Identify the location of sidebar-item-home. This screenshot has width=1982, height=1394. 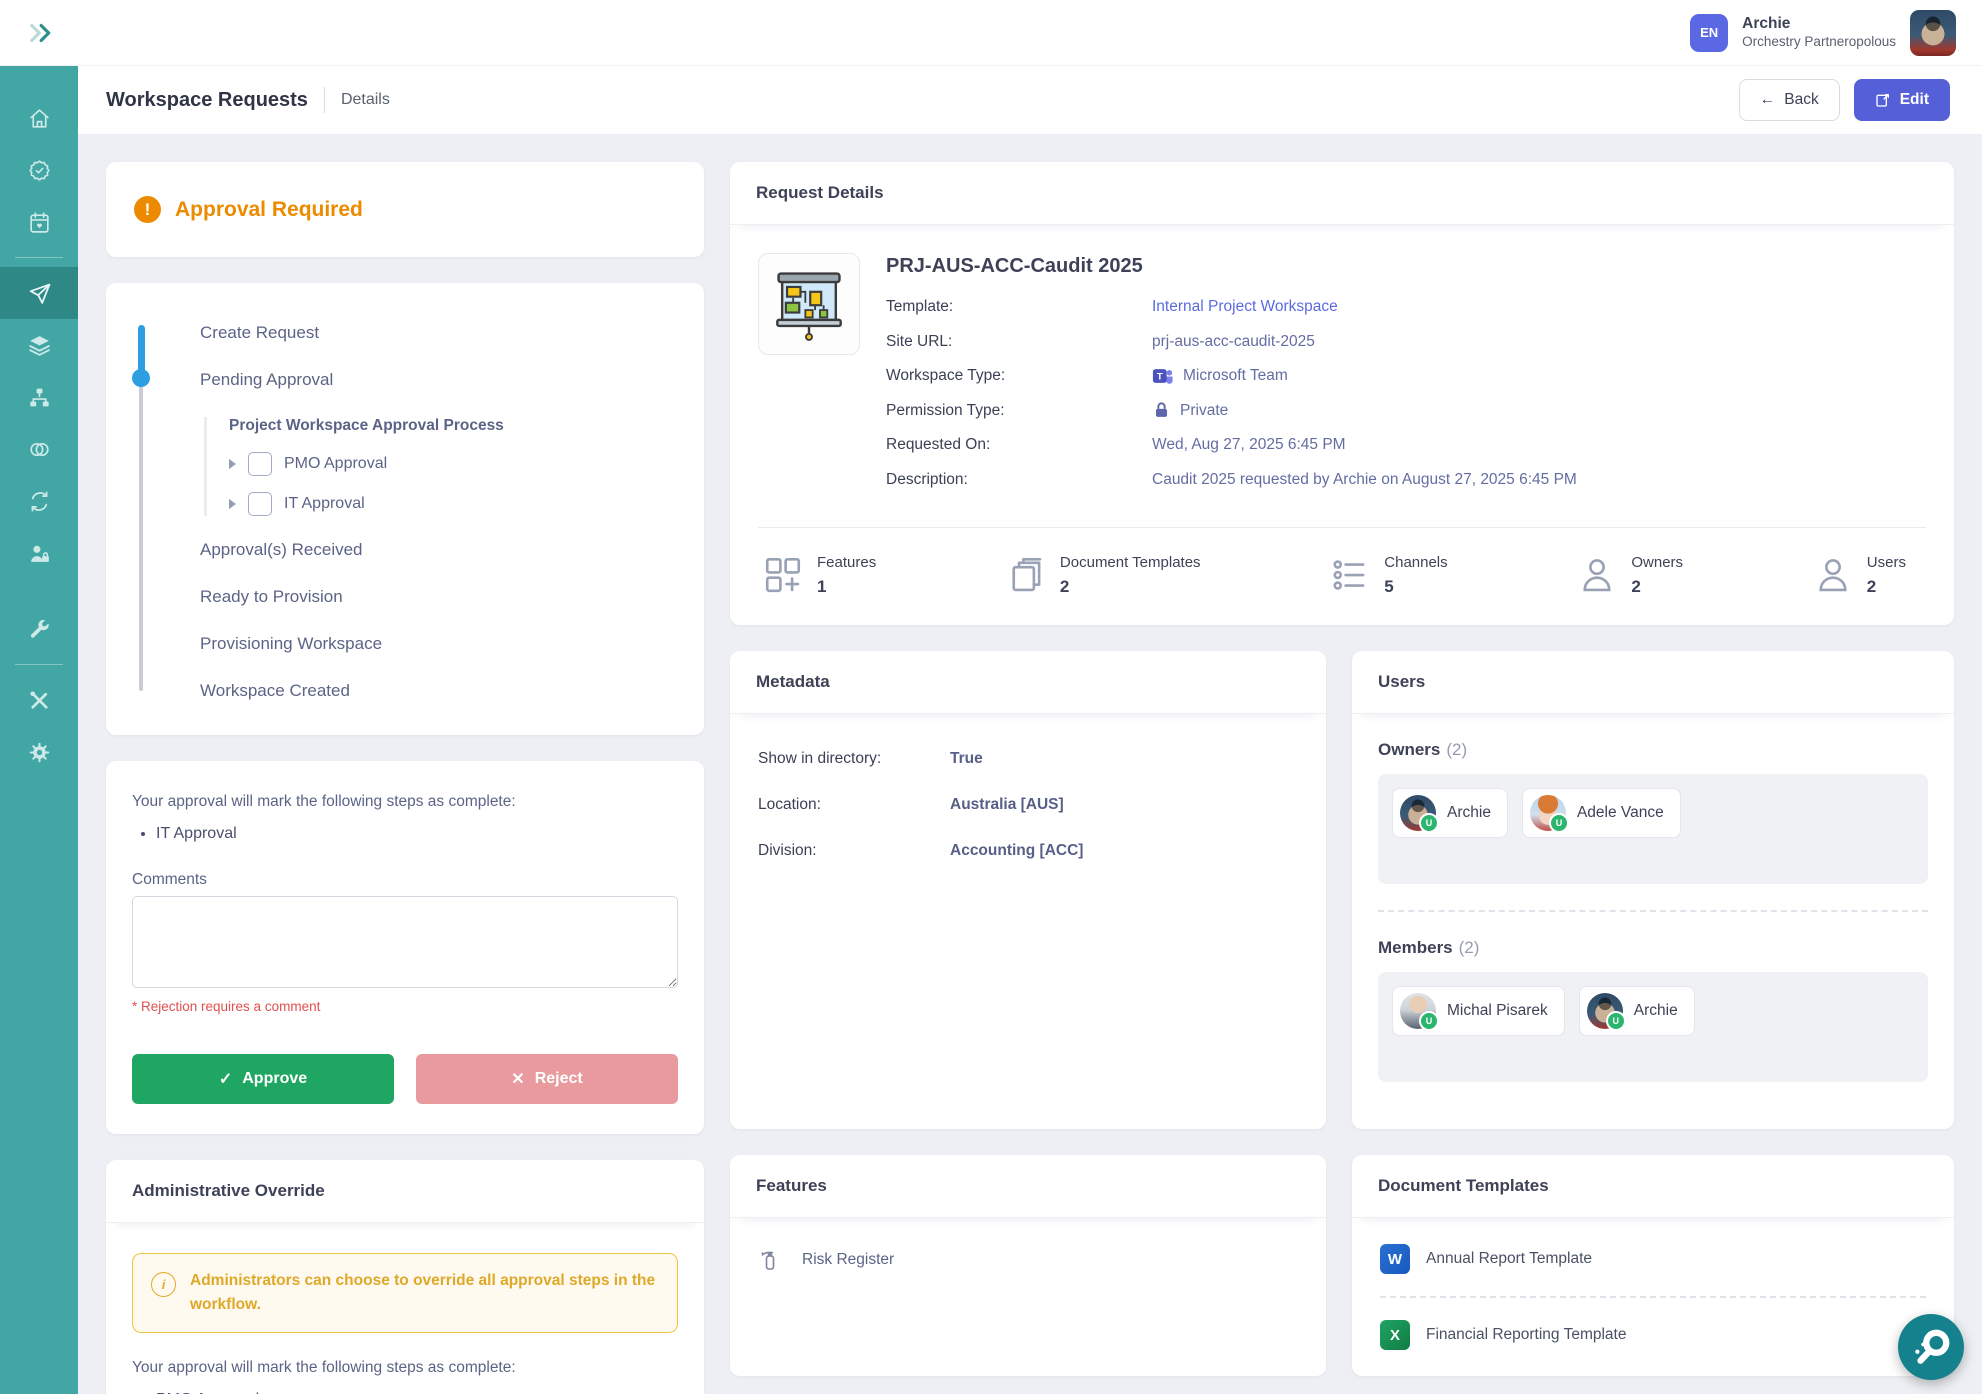
(39, 118).